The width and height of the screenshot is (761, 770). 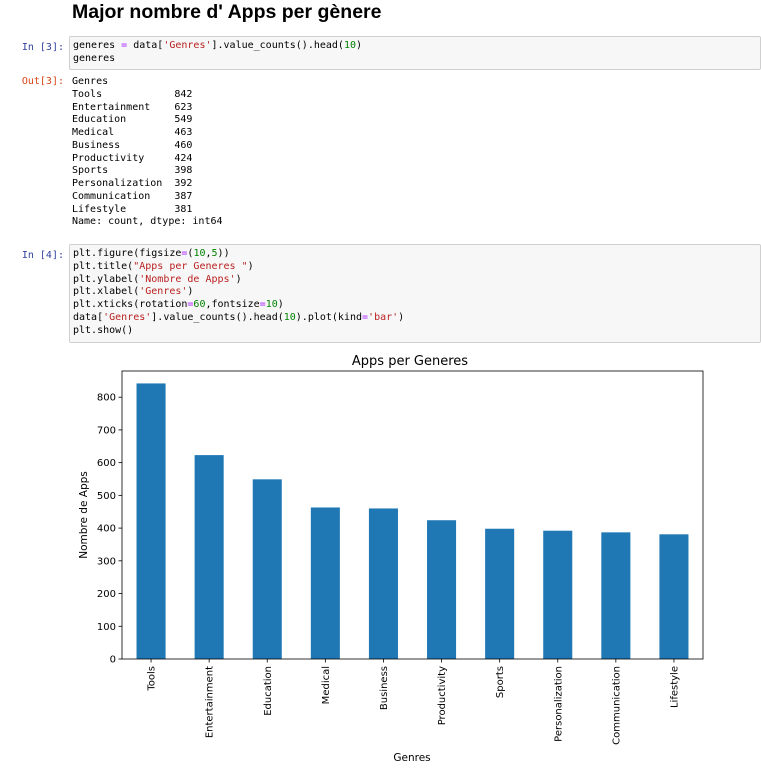 What do you see at coordinates (42, 255) in the screenshot?
I see `input-prompt: In [4]:` at bounding box center [42, 255].